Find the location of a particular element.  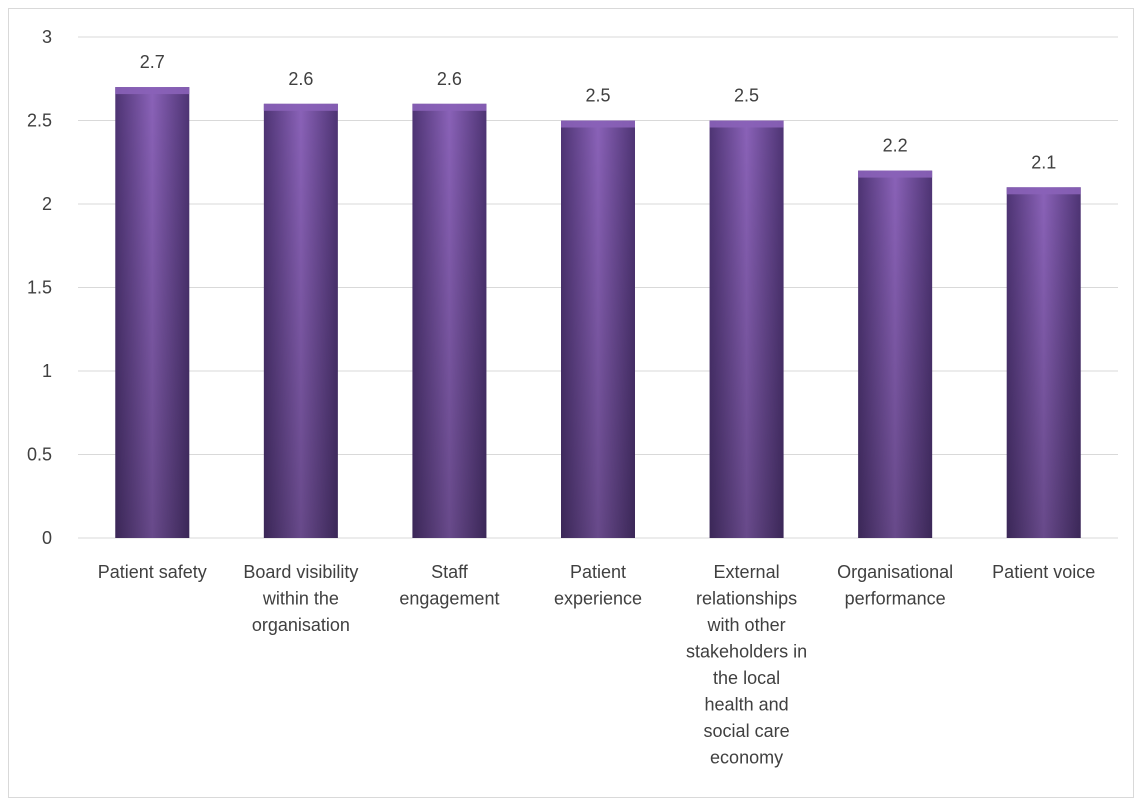

x-tick-label: Organisational performance is located at coordinates (895, 585).